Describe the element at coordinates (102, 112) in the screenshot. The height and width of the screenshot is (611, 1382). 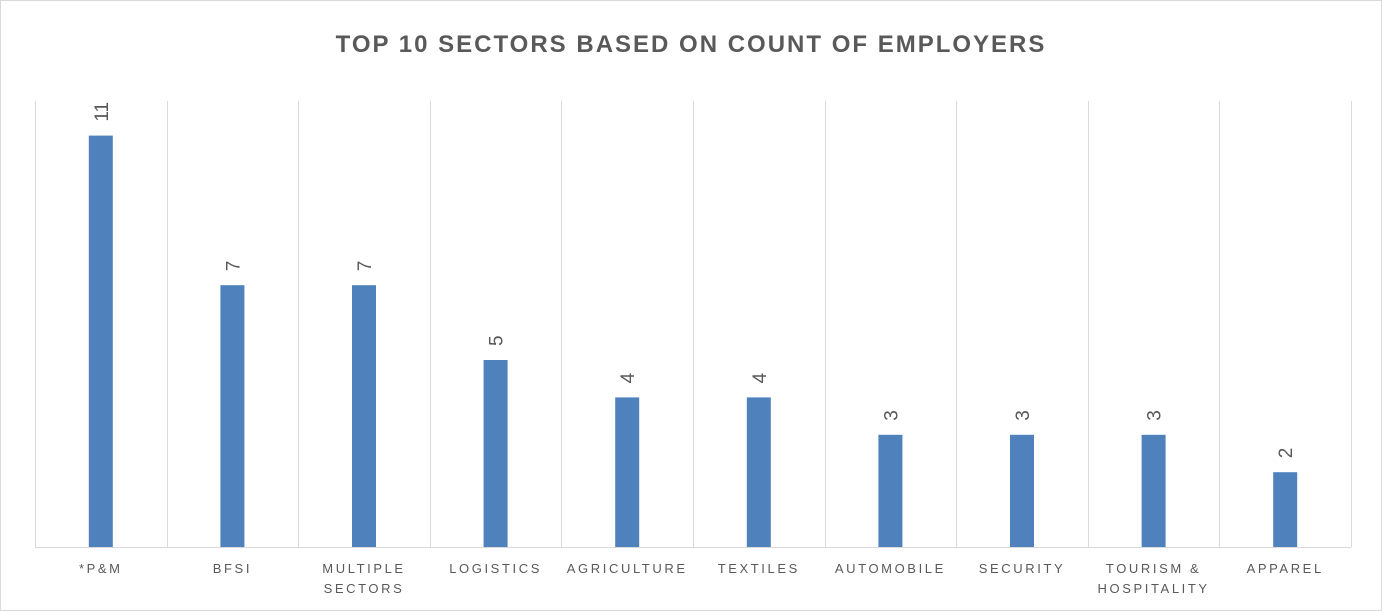
I see `data-label-0: 11` at that location.